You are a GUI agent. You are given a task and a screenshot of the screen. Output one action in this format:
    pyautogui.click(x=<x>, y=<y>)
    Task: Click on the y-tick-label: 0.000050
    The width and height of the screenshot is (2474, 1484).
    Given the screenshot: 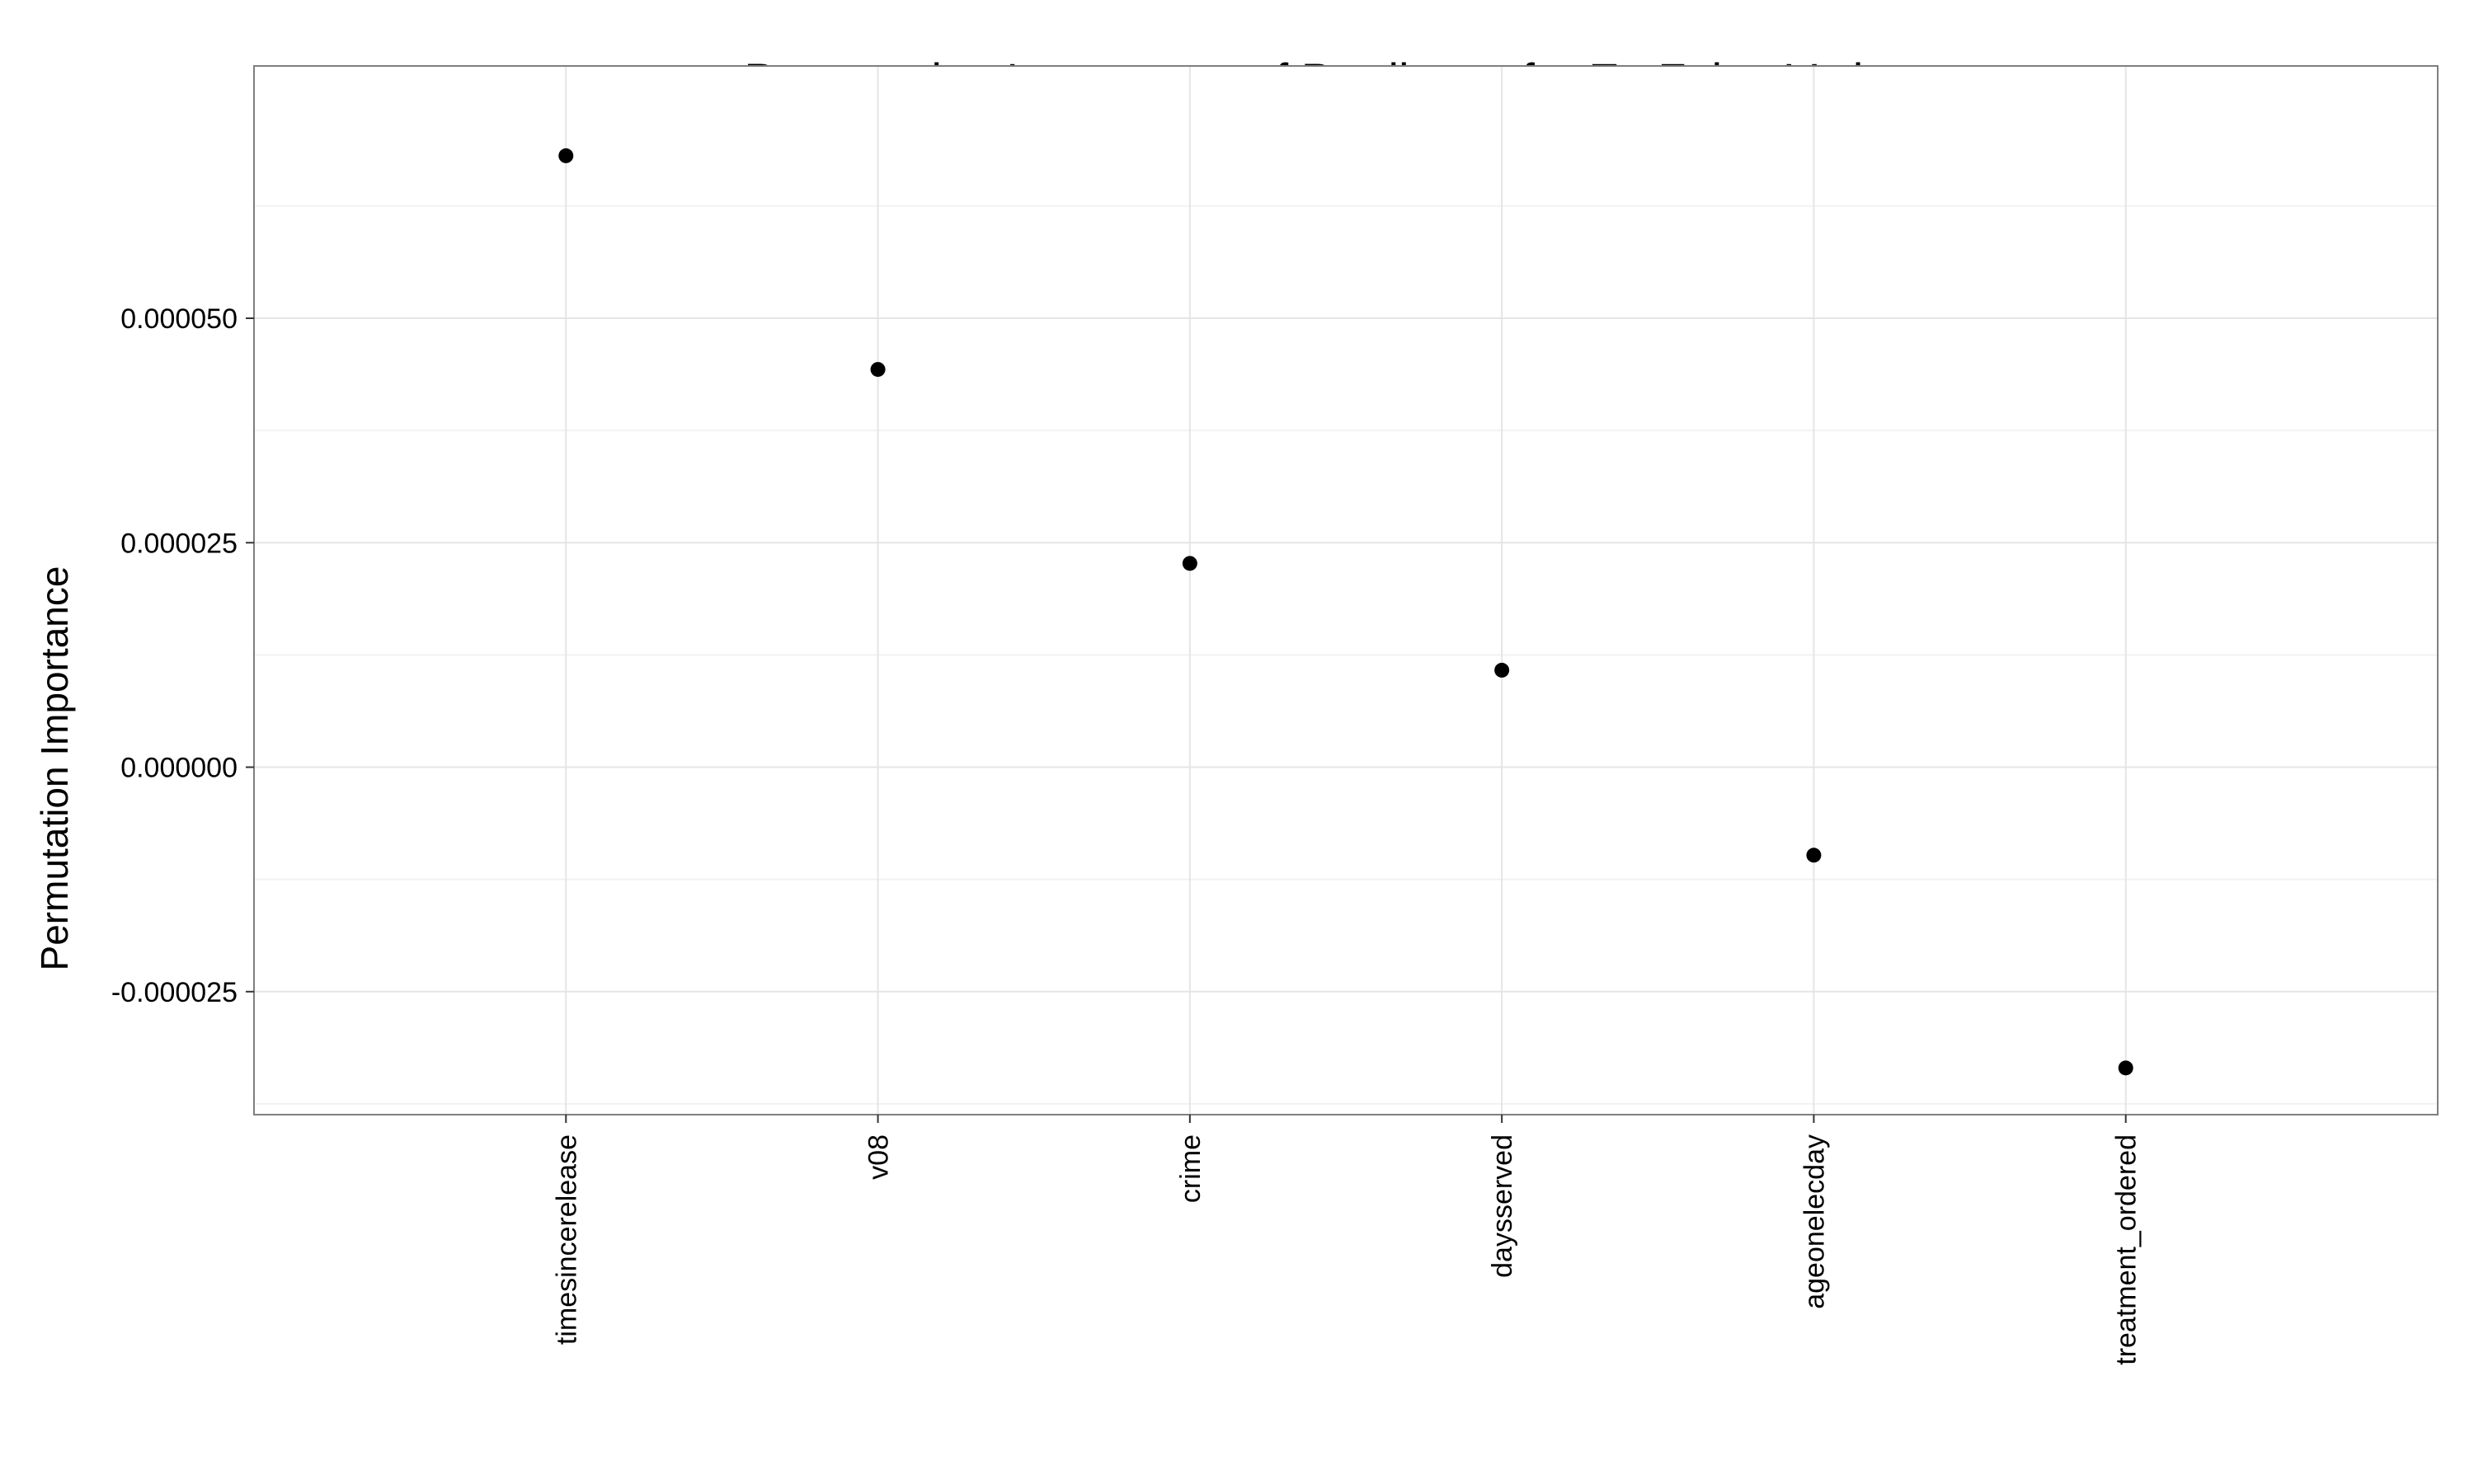 What is the action you would take?
    pyautogui.click(x=179, y=319)
    